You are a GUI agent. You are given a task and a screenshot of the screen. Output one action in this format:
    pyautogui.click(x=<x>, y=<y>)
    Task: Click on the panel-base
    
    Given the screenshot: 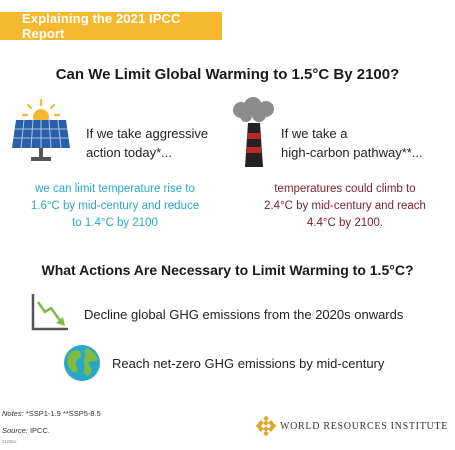 What is the action you would take?
    pyautogui.click(x=41, y=159)
    